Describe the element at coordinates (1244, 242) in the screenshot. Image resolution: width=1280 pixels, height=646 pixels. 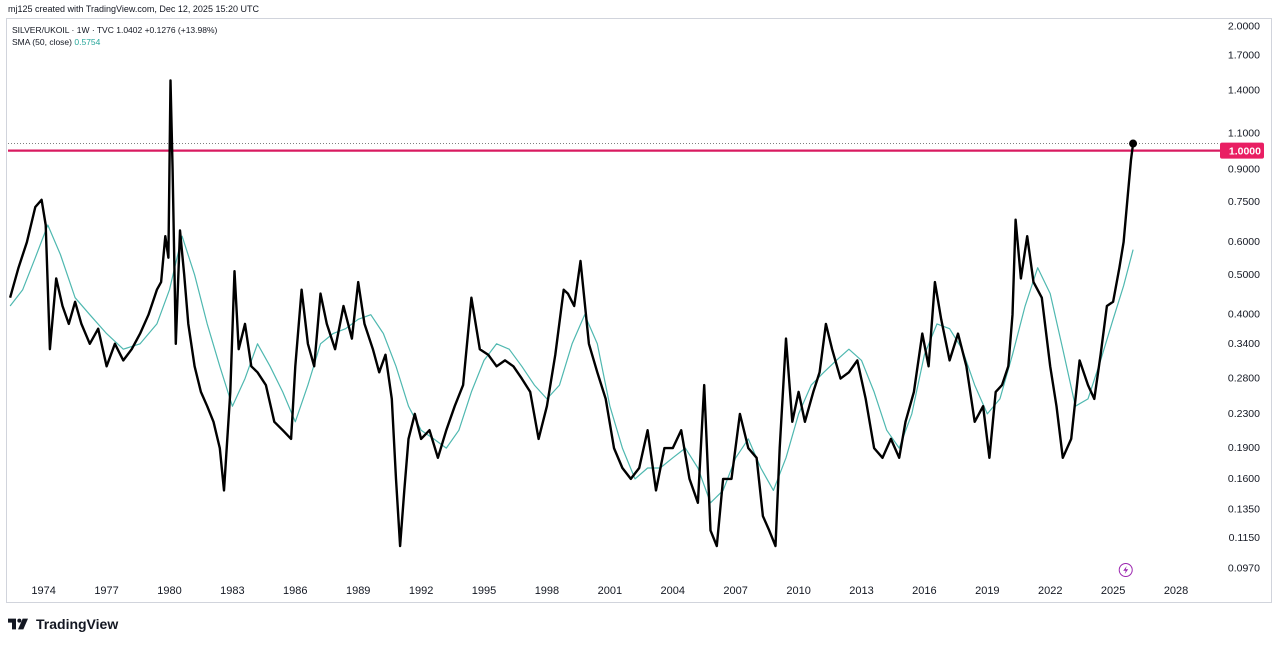
I see `y-tick-label: 0.6000` at that location.